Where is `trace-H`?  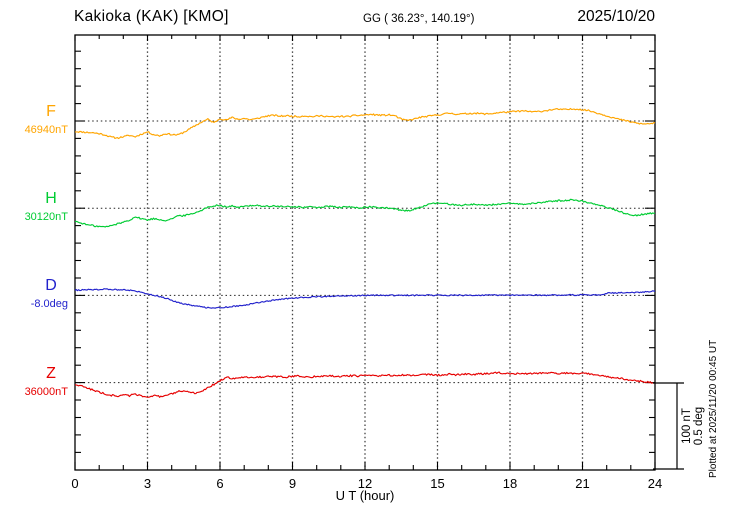
trace-H is located at coordinates (365, 213).